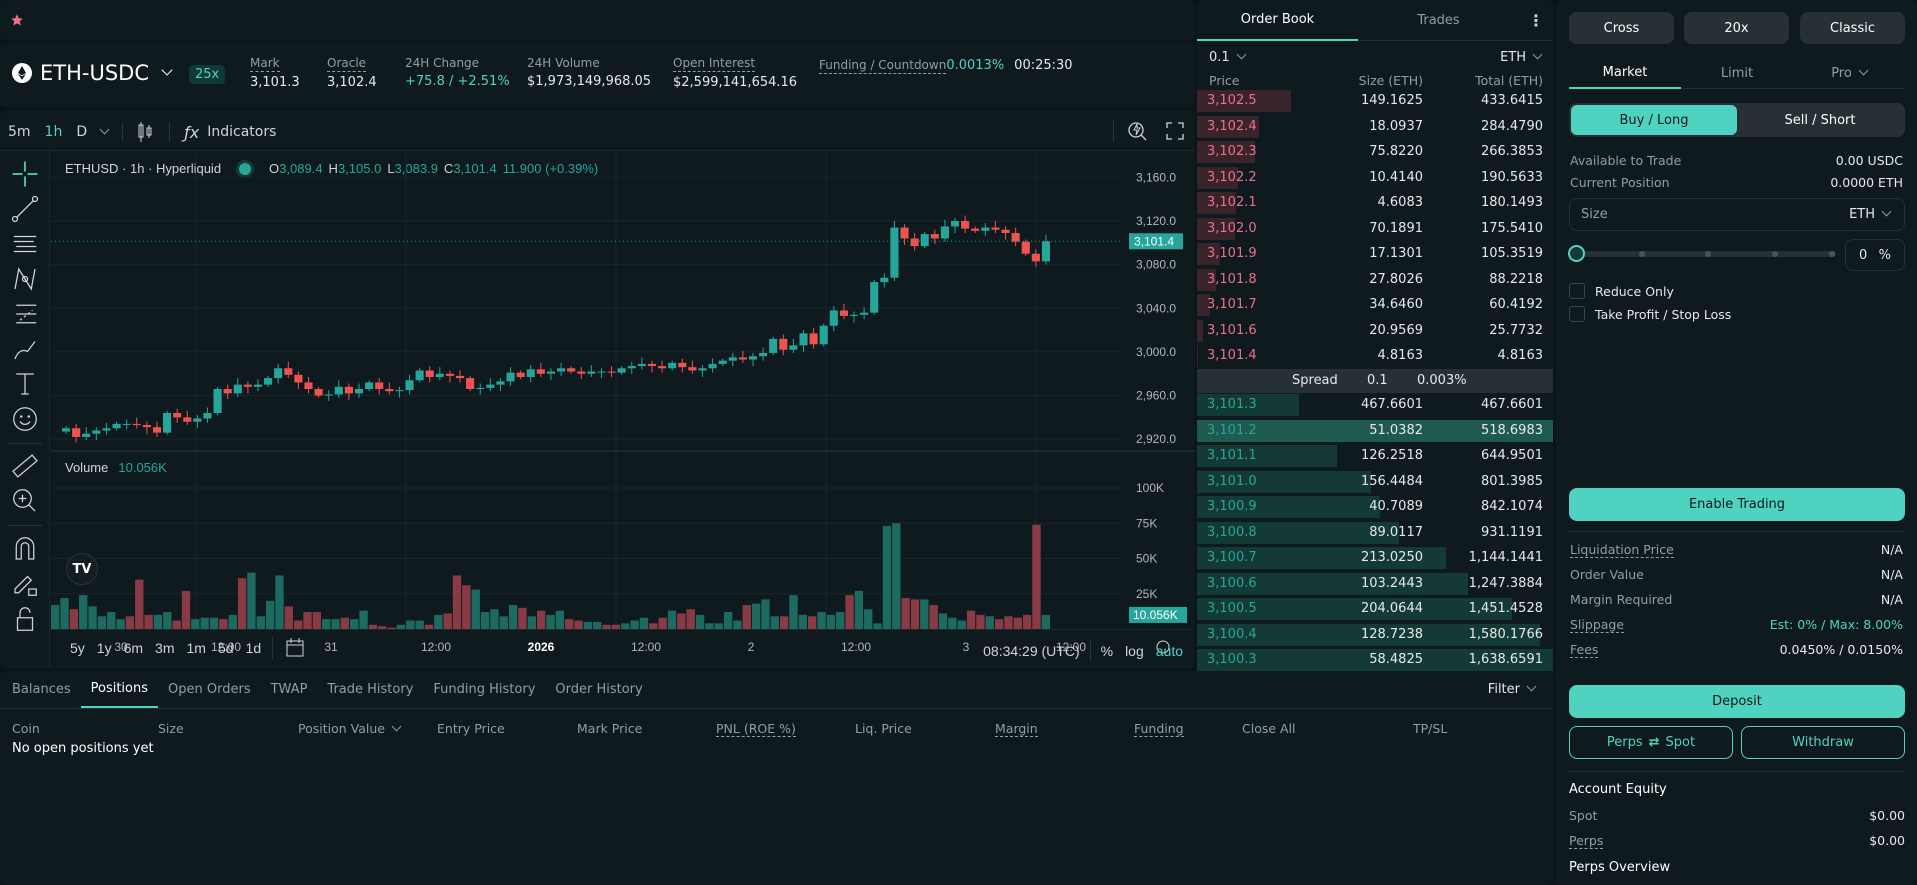  What do you see at coordinates (599, 689) in the screenshot?
I see `tab-order-history: Order History` at bounding box center [599, 689].